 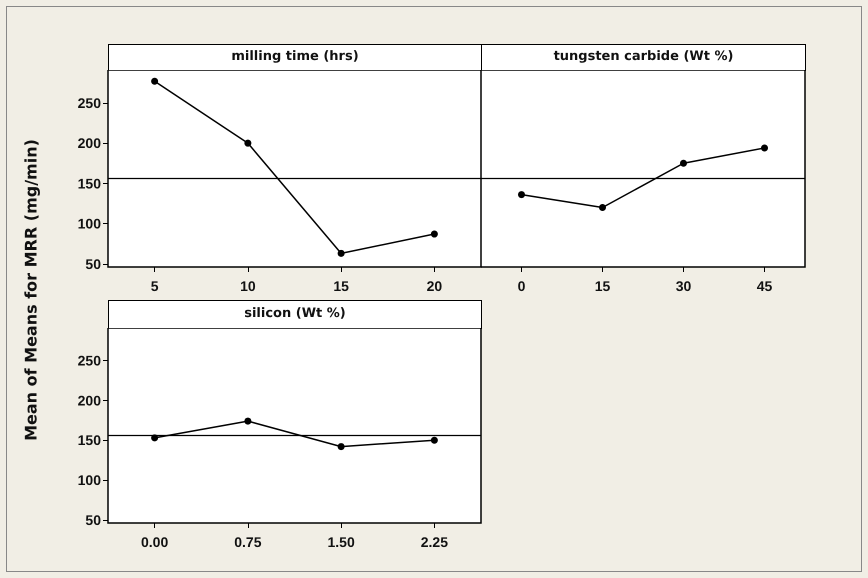 What do you see at coordinates (295, 314) in the screenshot?
I see `chart-title: silicon (Wt %)` at bounding box center [295, 314].